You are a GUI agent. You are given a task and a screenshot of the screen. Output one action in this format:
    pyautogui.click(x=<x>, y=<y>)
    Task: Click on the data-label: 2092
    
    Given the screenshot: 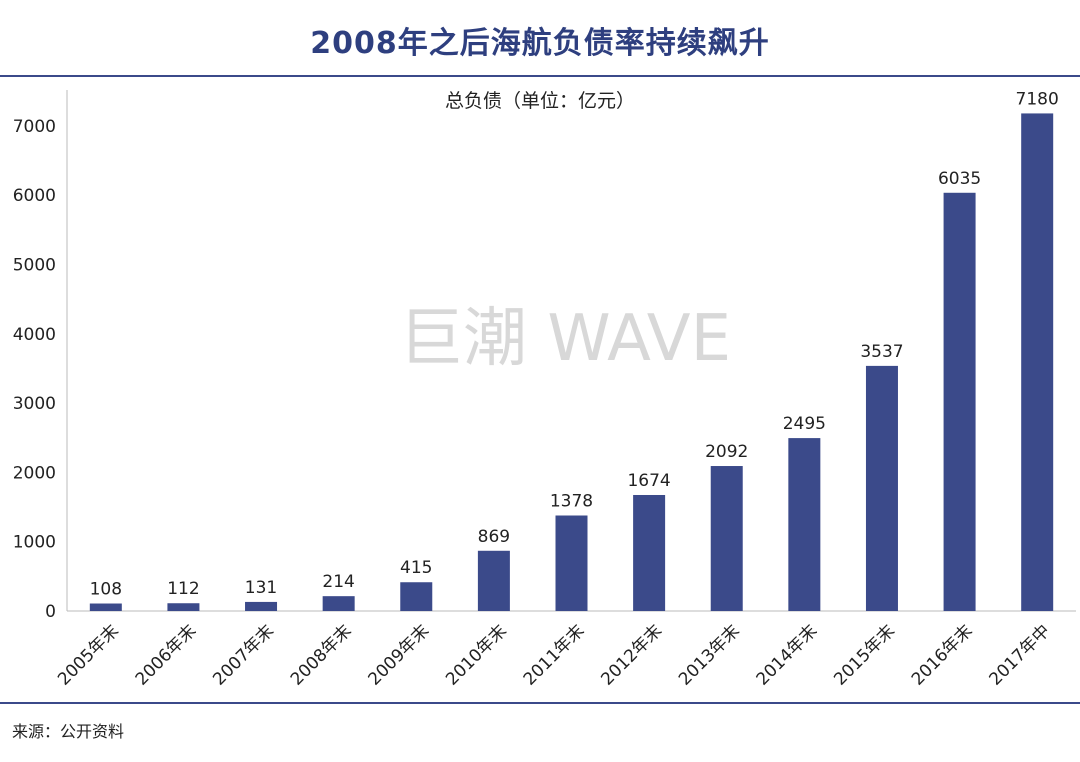 What is the action you would take?
    pyautogui.click(x=726, y=452)
    